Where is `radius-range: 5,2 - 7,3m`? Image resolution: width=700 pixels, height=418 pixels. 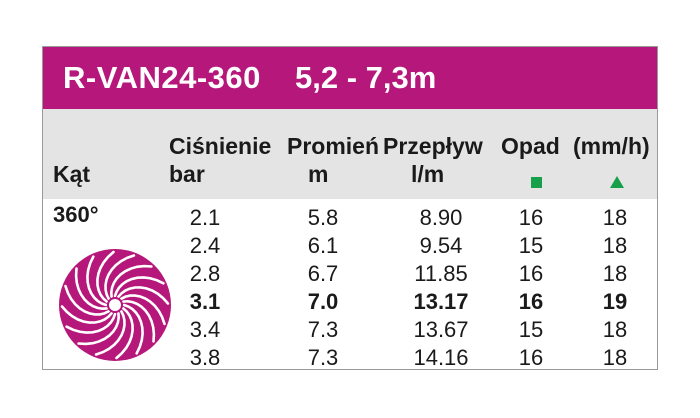 radius-range: 5,2 - 7,3m is located at coordinates (366, 77).